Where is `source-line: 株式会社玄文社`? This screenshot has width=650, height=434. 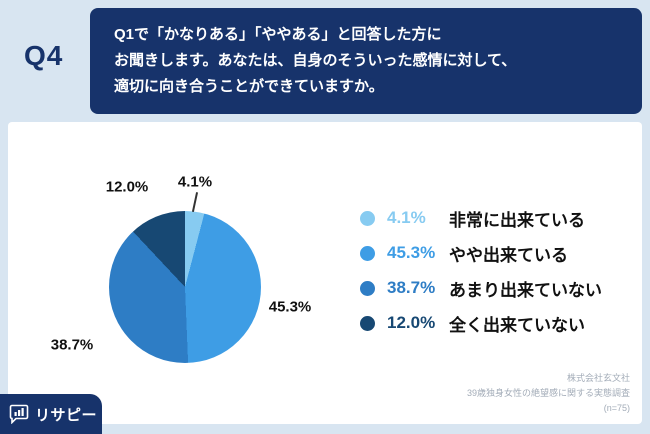 source-line: 株式会社玄文社 is located at coordinates (598, 378).